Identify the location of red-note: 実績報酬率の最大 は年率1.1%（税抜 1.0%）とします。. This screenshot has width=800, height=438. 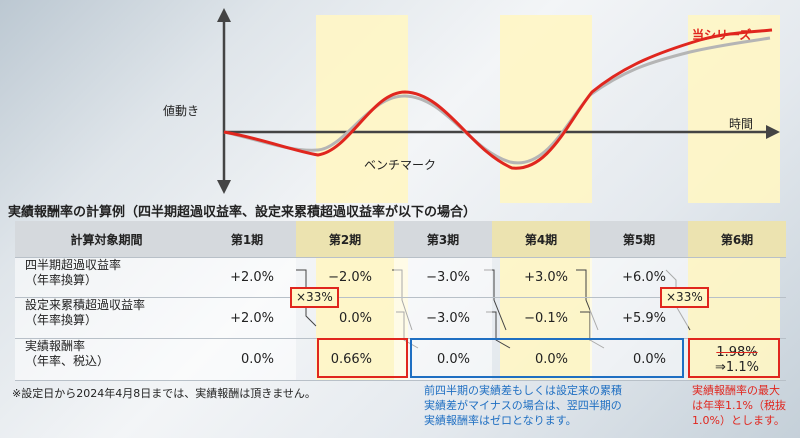
(739, 405).